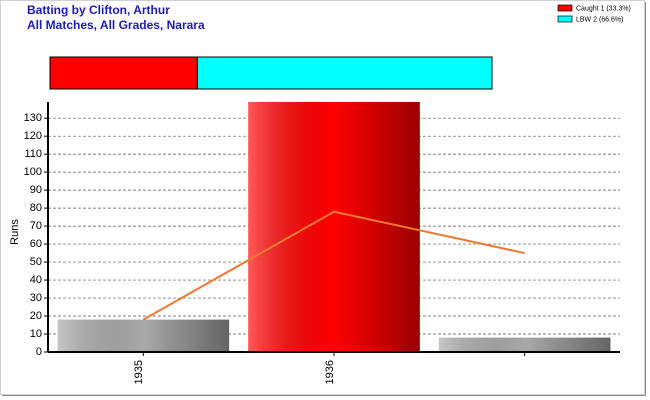 The image size is (650, 400). What do you see at coordinates (33, 172) in the screenshot?
I see `y-tick-label: 100` at bounding box center [33, 172].